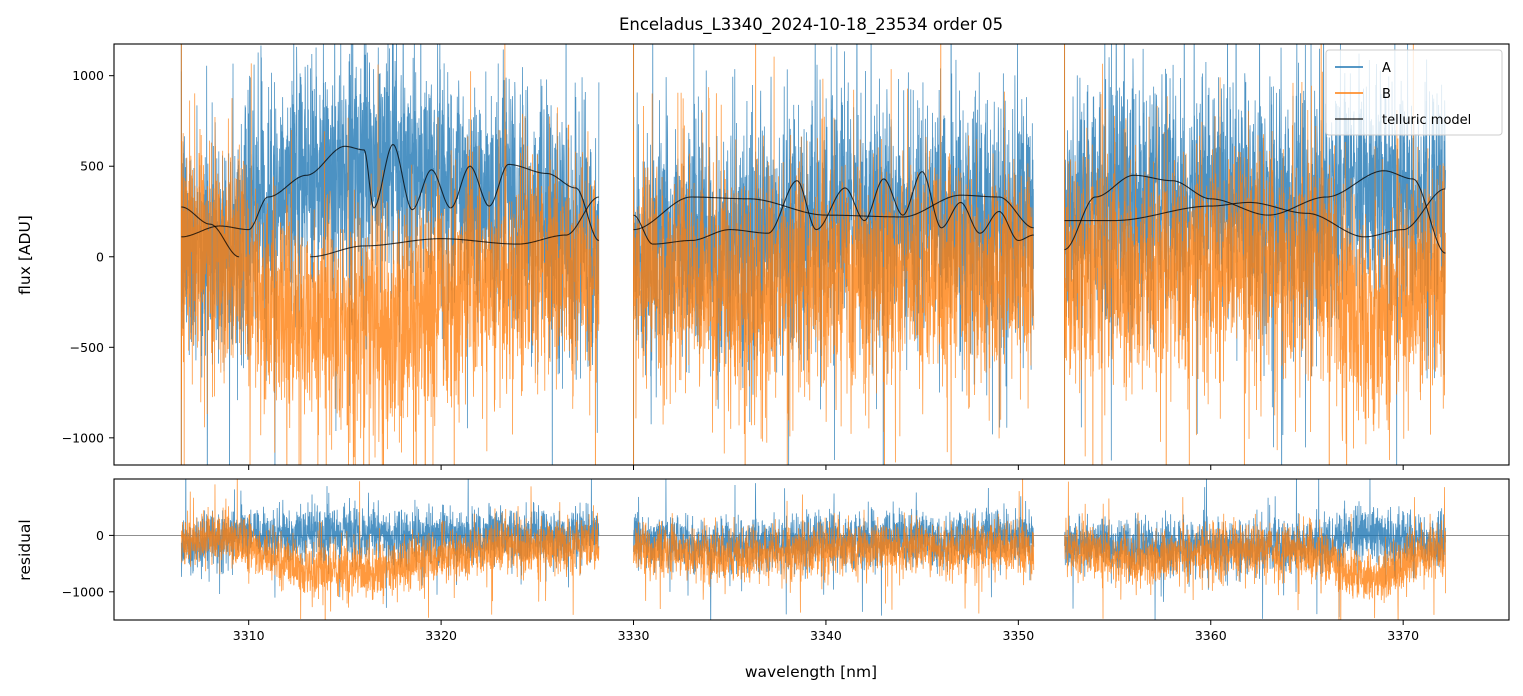 The width and height of the screenshot is (1523, 696). Describe the element at coordinates (826, 467) in the screenshot. I see `flux-x-axis` at that location.